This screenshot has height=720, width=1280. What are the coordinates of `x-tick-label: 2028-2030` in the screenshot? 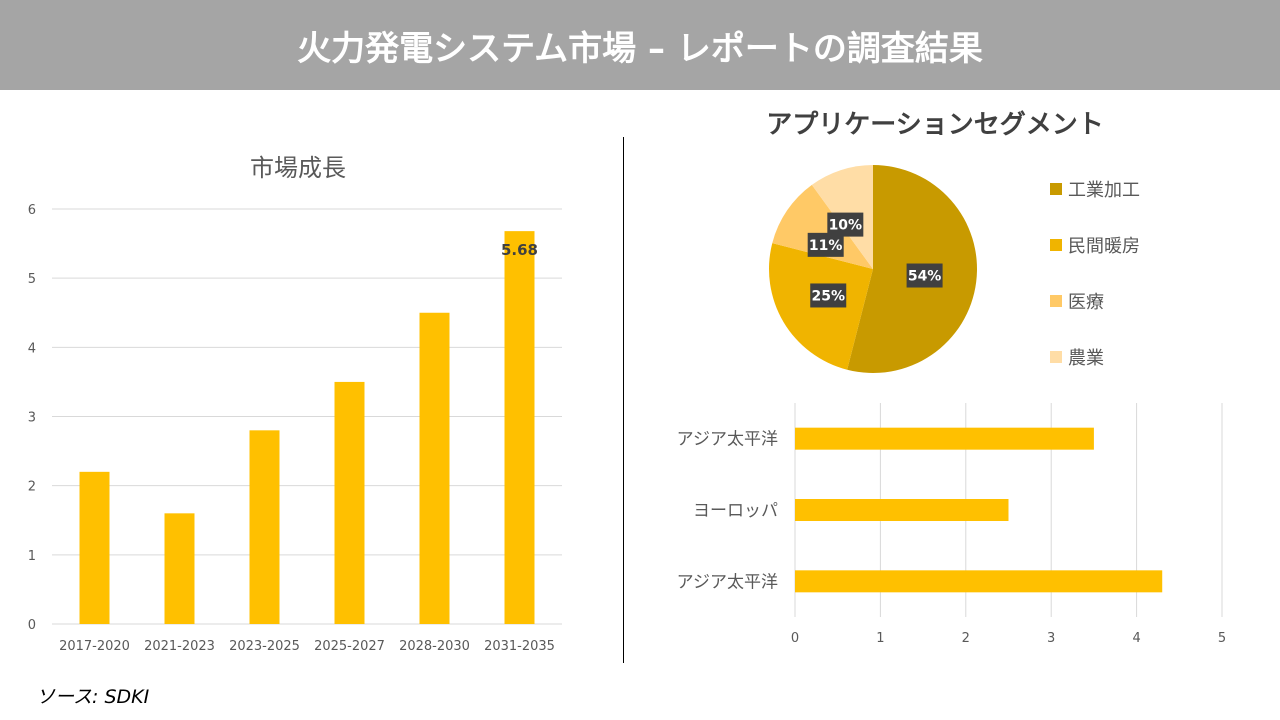 It's located at (434, 646).